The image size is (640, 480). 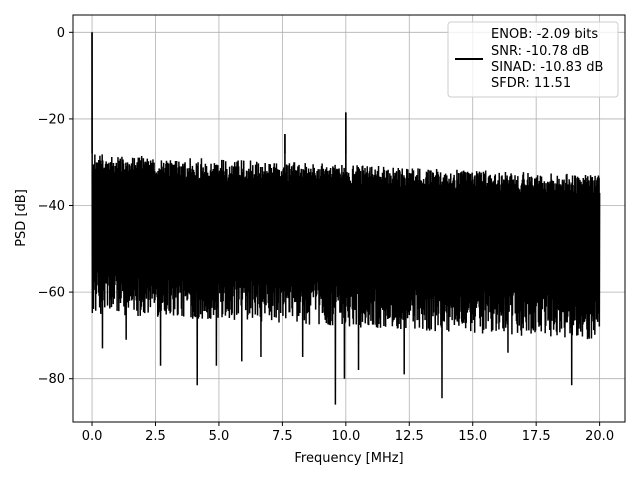 What do you see at coordinates (51, 119) in the screenshot?
I see `y-tick-label: −20` at bounding box center [51, 119].